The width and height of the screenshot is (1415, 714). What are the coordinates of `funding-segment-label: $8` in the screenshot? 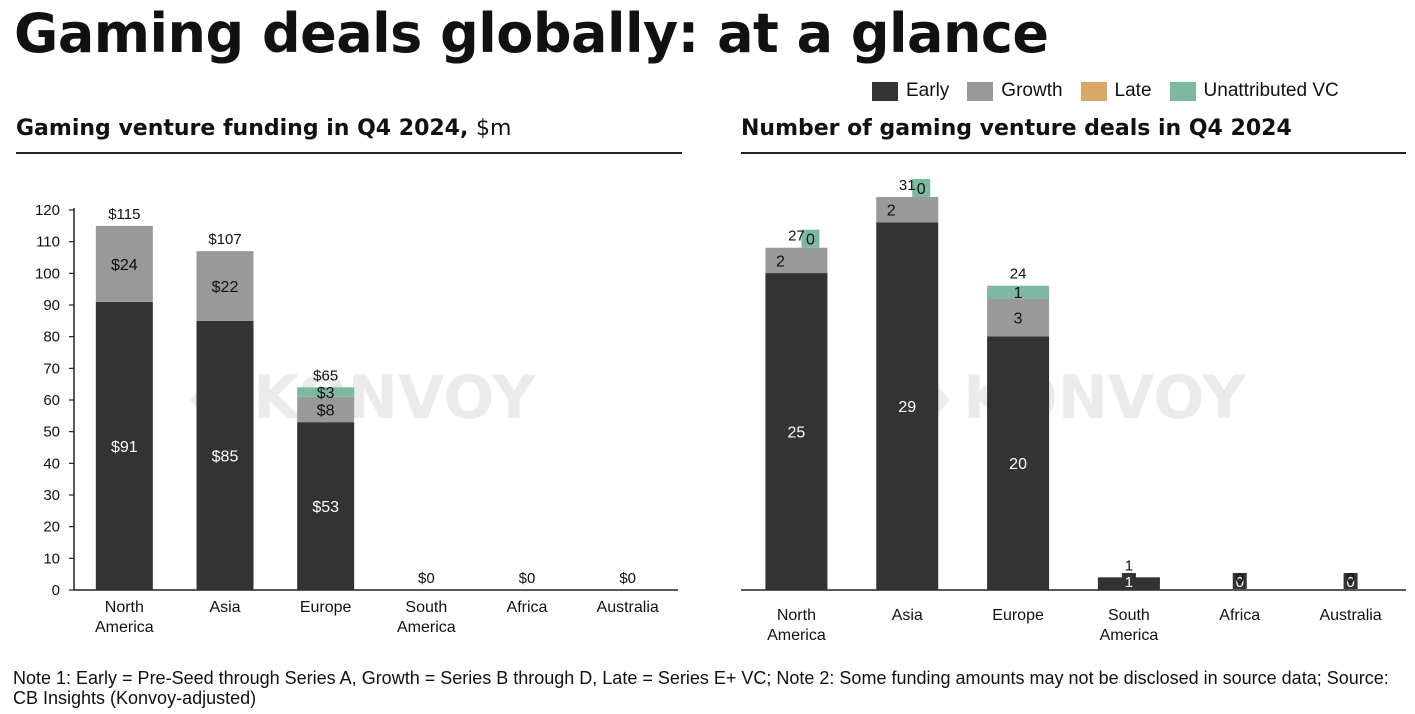 It's located at (326, 411).